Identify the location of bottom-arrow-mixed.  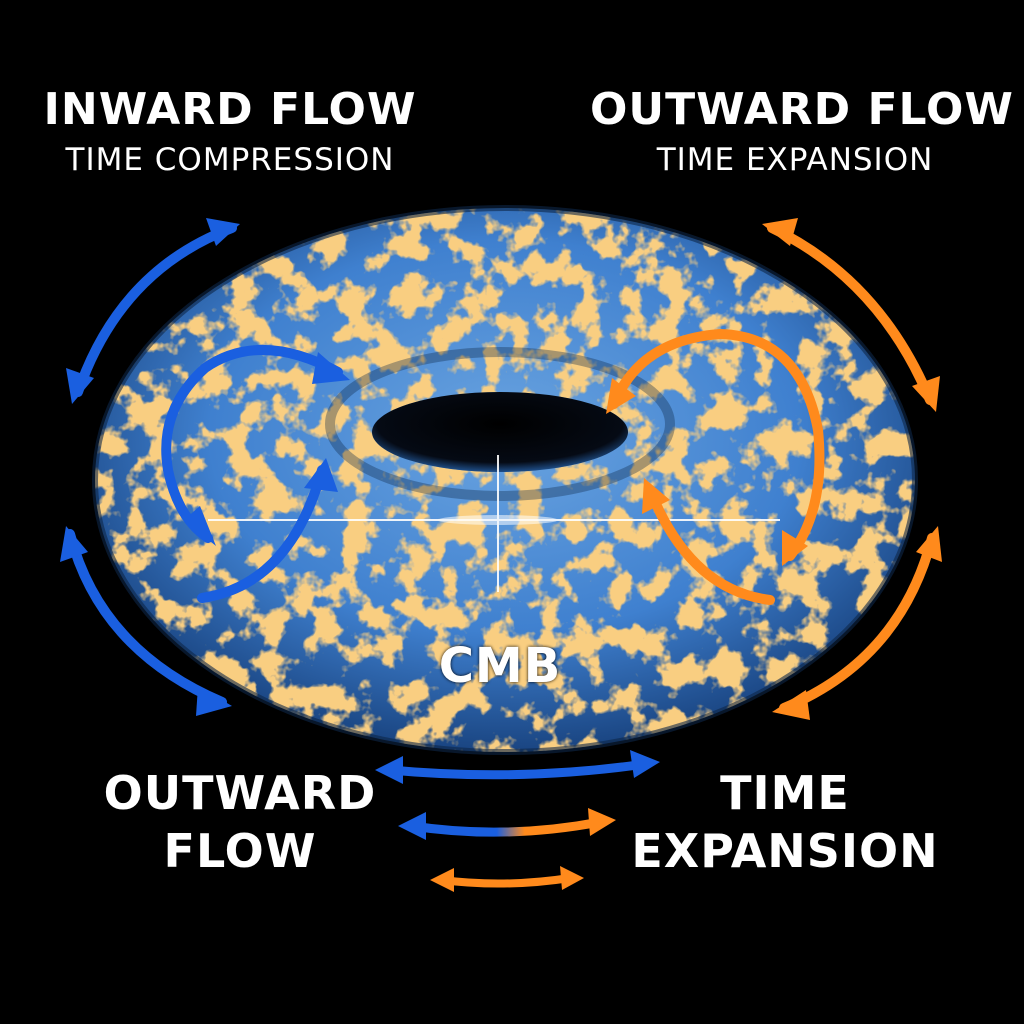
(506, 827).